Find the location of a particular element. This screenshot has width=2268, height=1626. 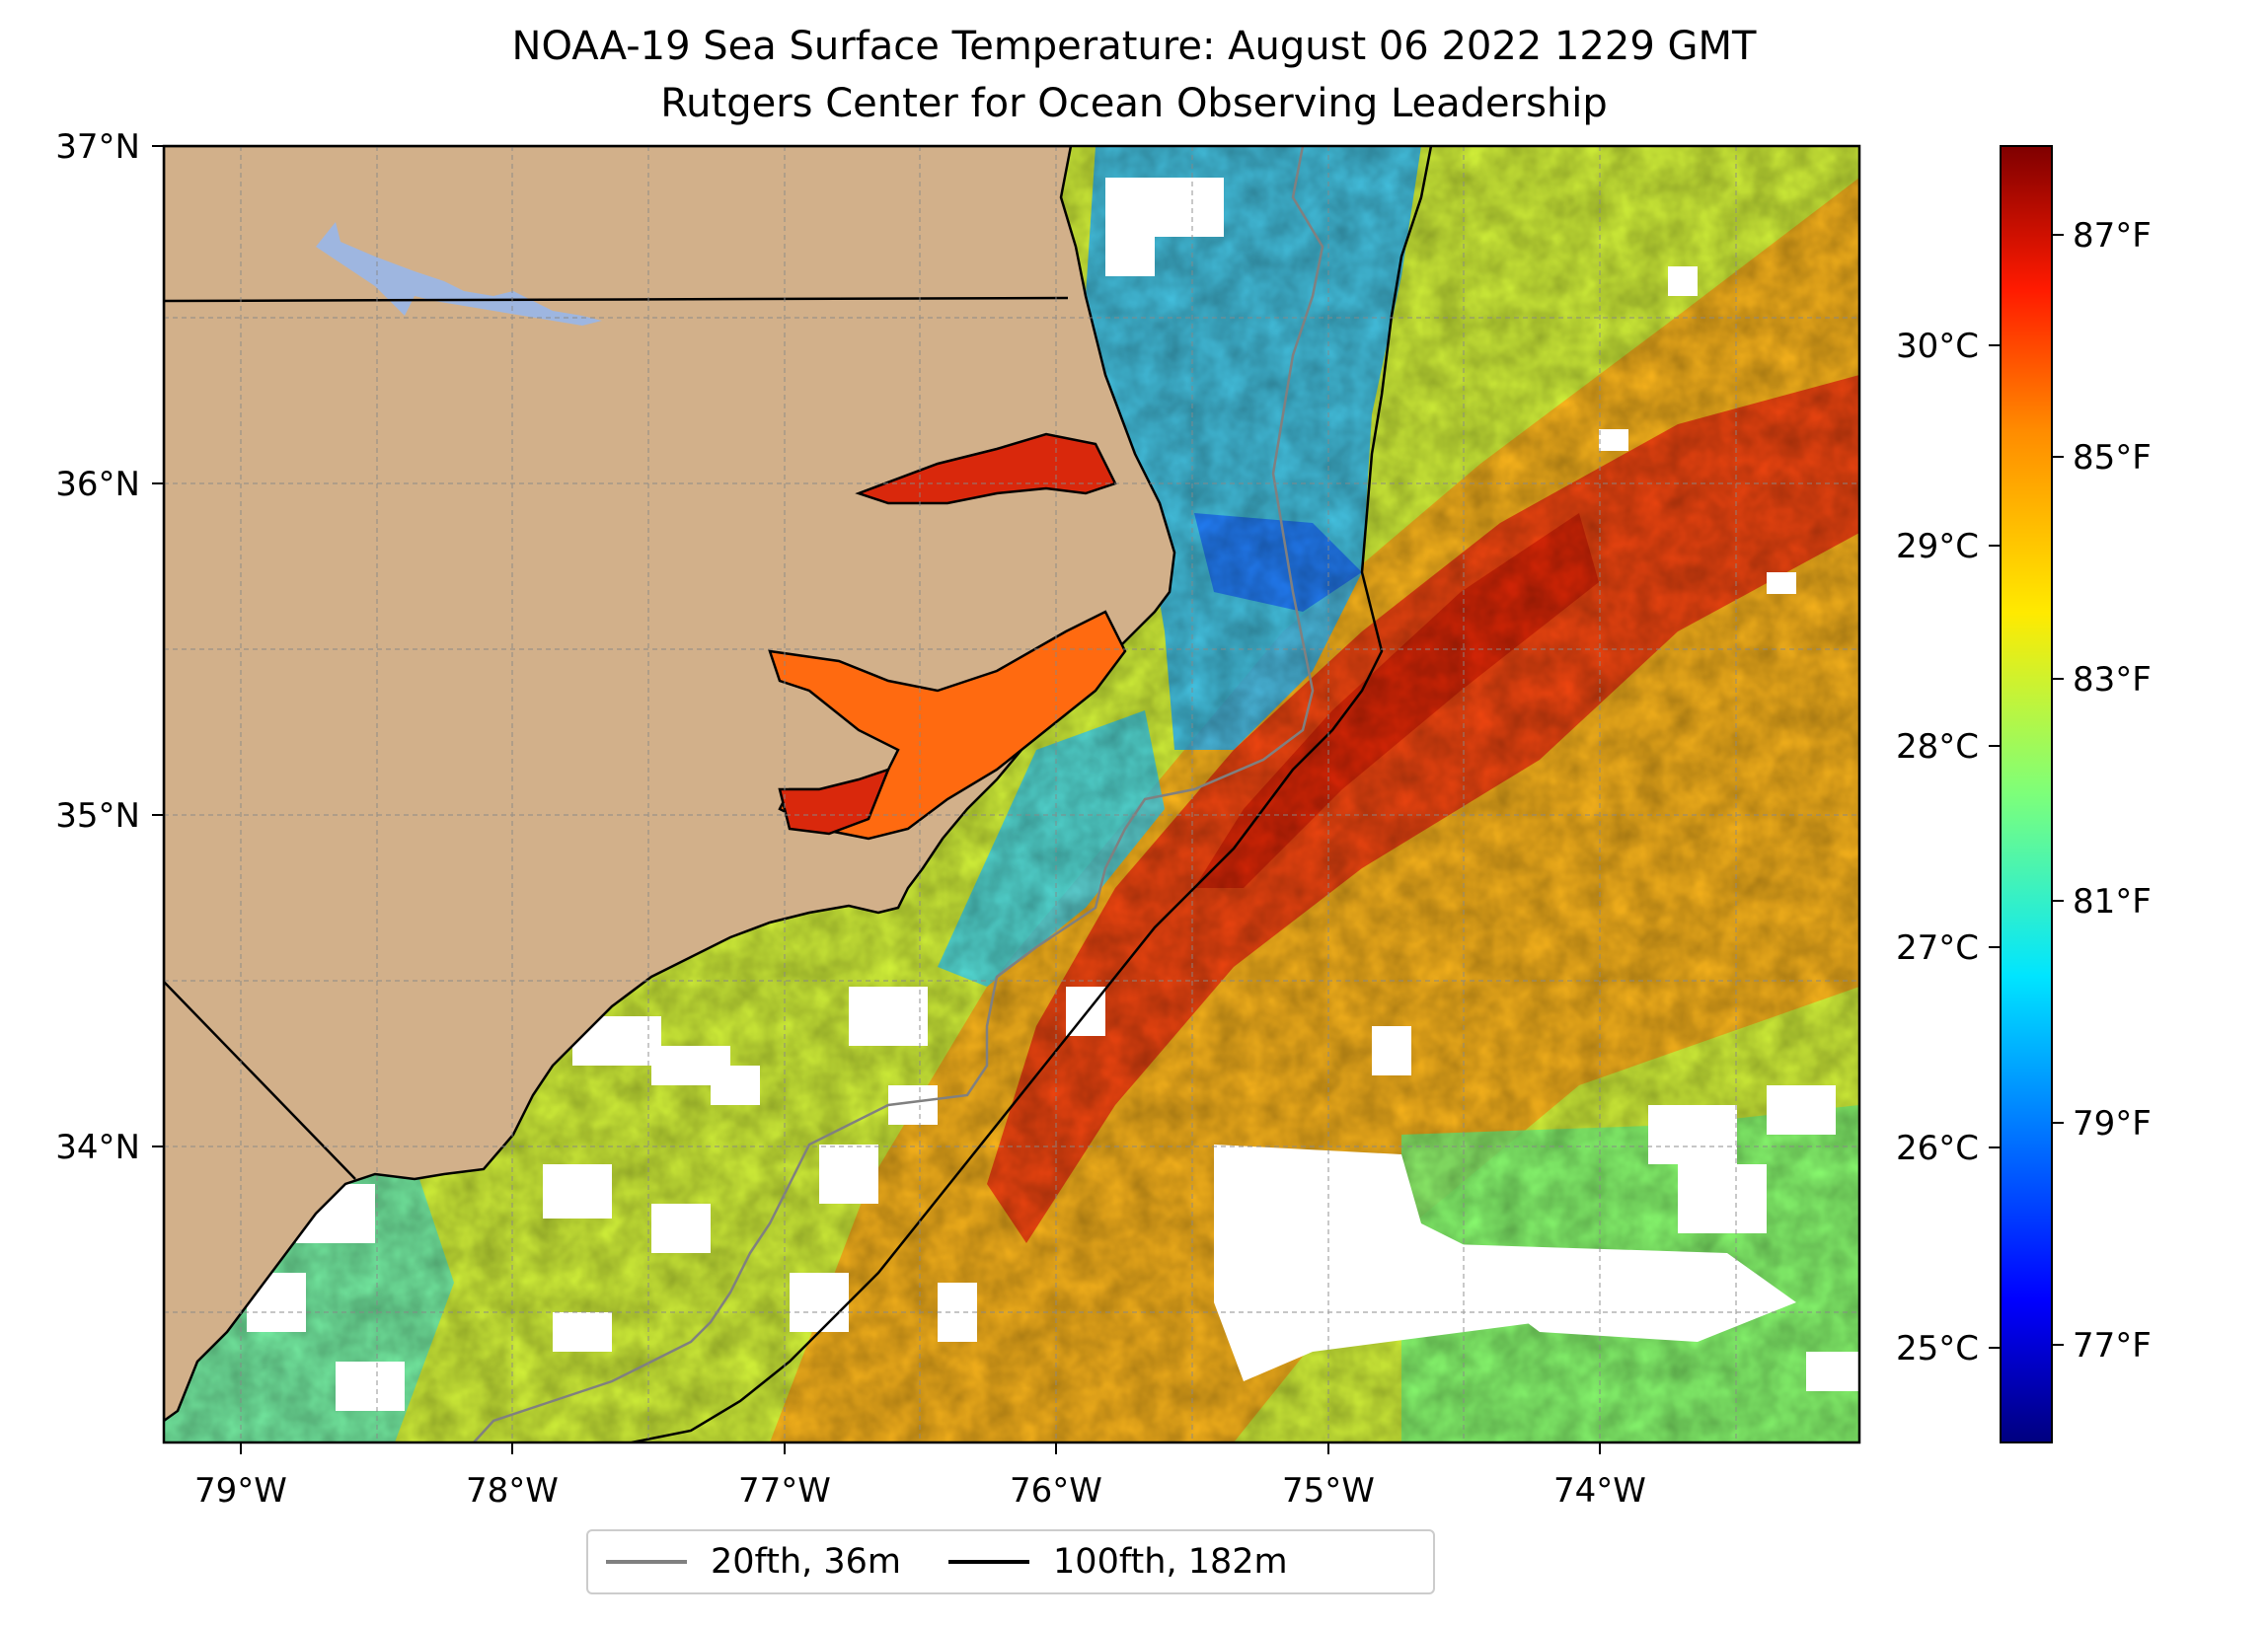

colorbar-fahrenheit-labels: 87°F 85°F 83°F 81°F 79°F 77°F is located at coordinates (2112, 791).